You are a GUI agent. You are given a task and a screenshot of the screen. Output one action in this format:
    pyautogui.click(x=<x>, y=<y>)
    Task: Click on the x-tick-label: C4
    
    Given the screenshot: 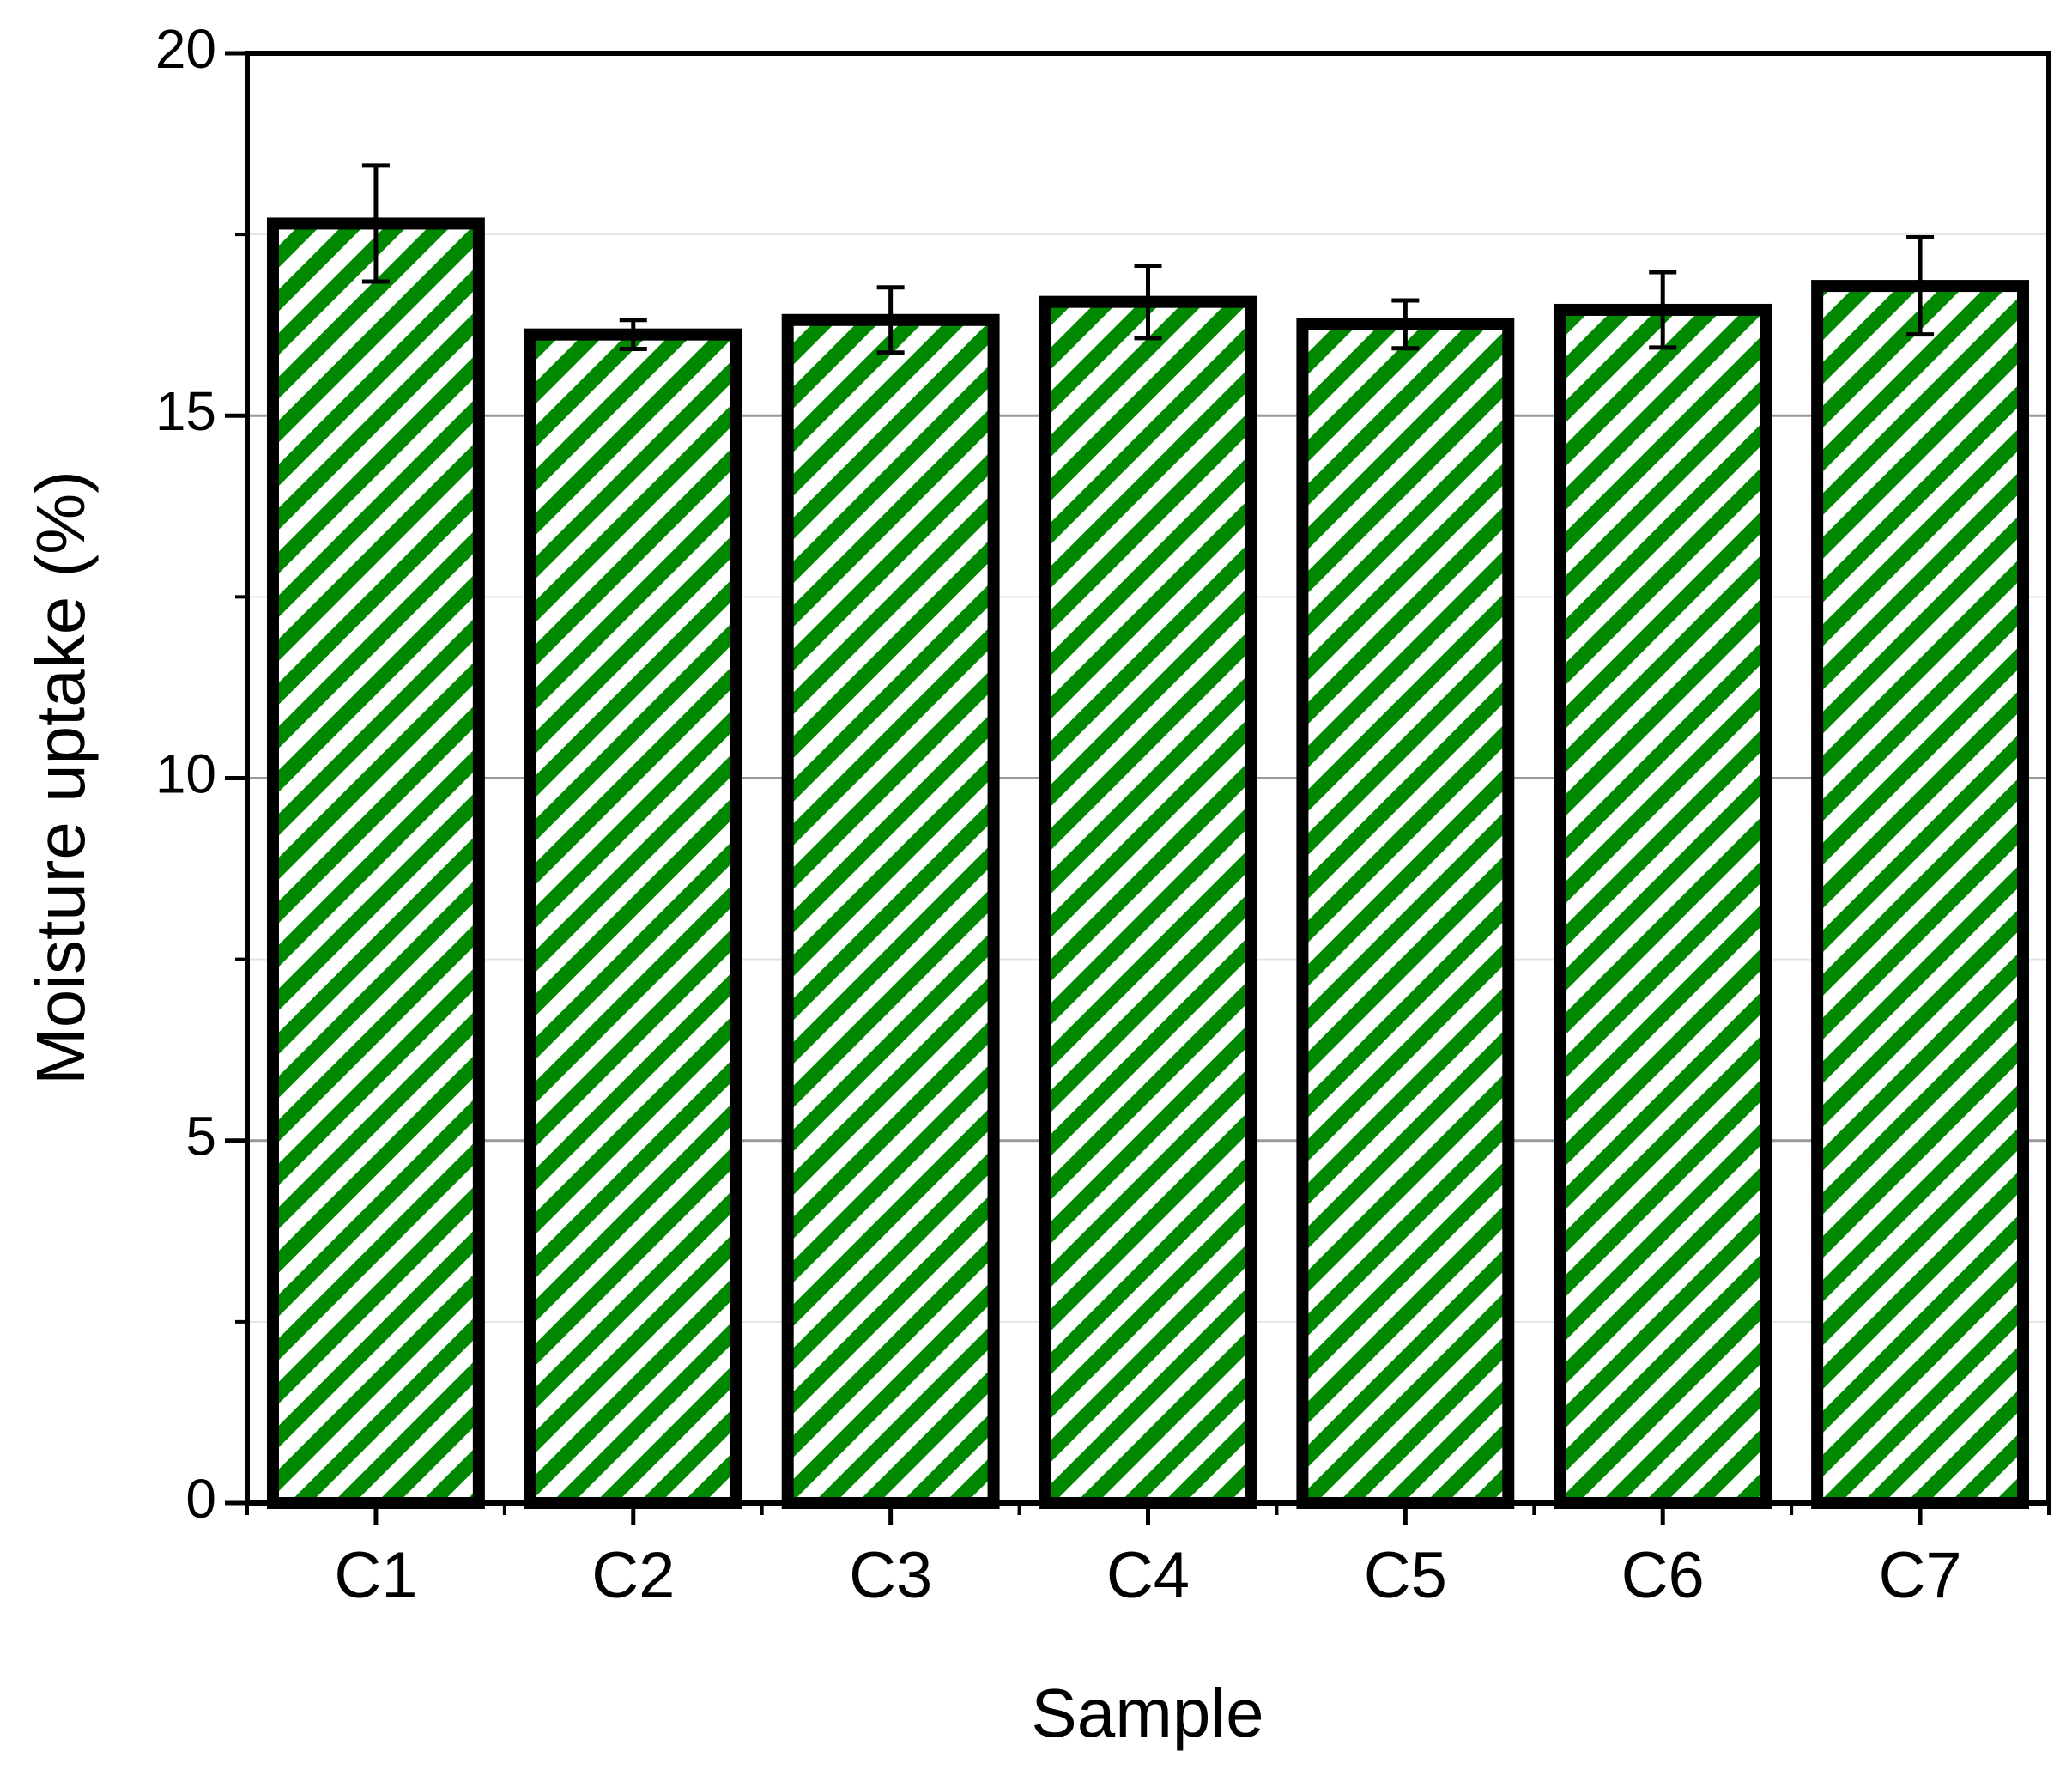 What is the action you would take?
    pyautogui.click(x=1148, y=1575)
    